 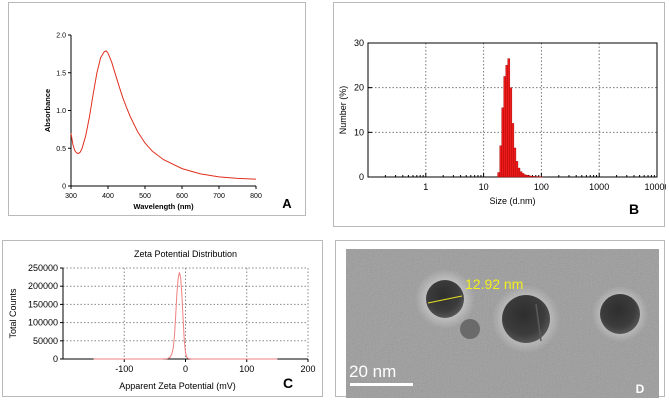 What do you see at coordinates (359, 132) in the screenshot?
I see `y-tick-label: 10` at bounding box center [359, 132].